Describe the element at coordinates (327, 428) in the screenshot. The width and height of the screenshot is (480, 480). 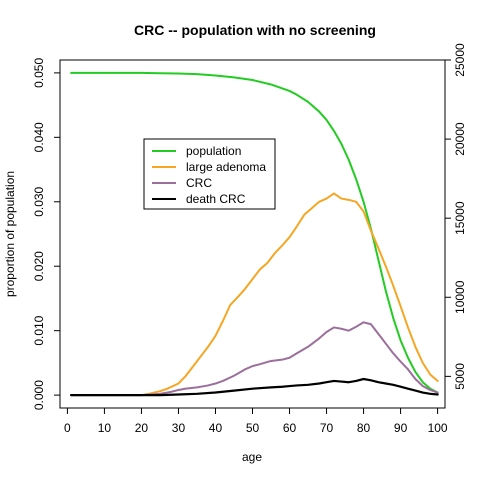
I see `x-tick-label-70: 70` at that location.